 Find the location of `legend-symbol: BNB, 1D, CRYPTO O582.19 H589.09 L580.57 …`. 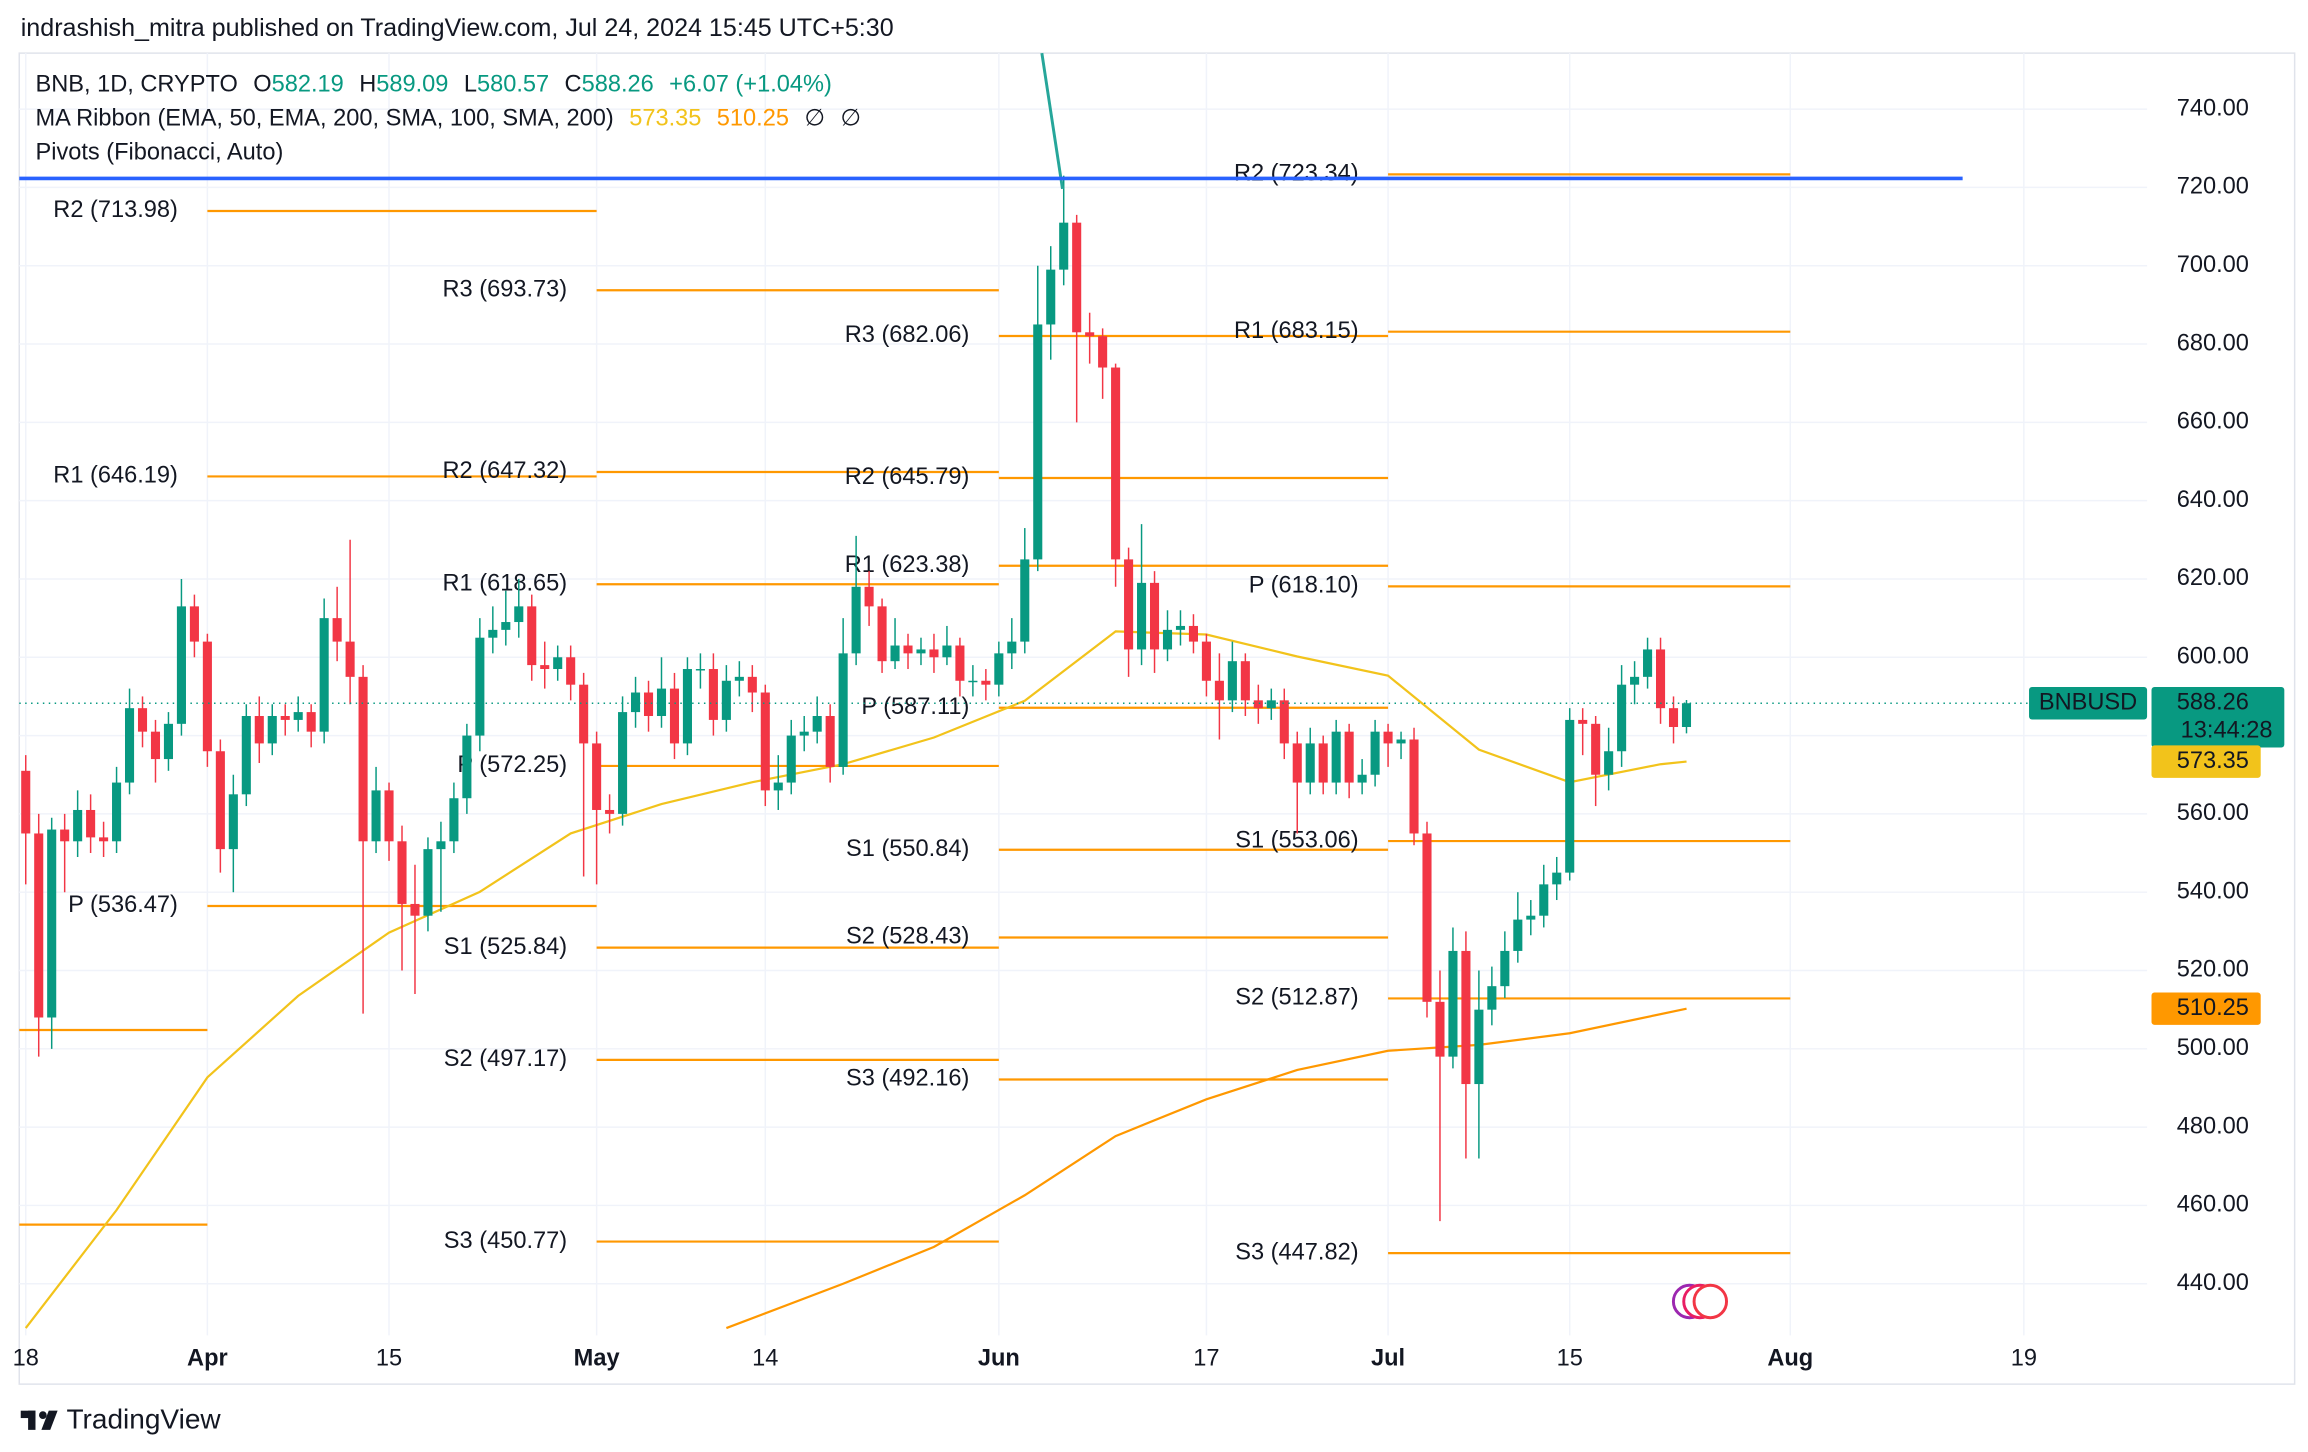

legend-symbol: BNB, 1D, CRYPTO O582.19 H589.09 L580.57 … is located at coordinates (433, 85).